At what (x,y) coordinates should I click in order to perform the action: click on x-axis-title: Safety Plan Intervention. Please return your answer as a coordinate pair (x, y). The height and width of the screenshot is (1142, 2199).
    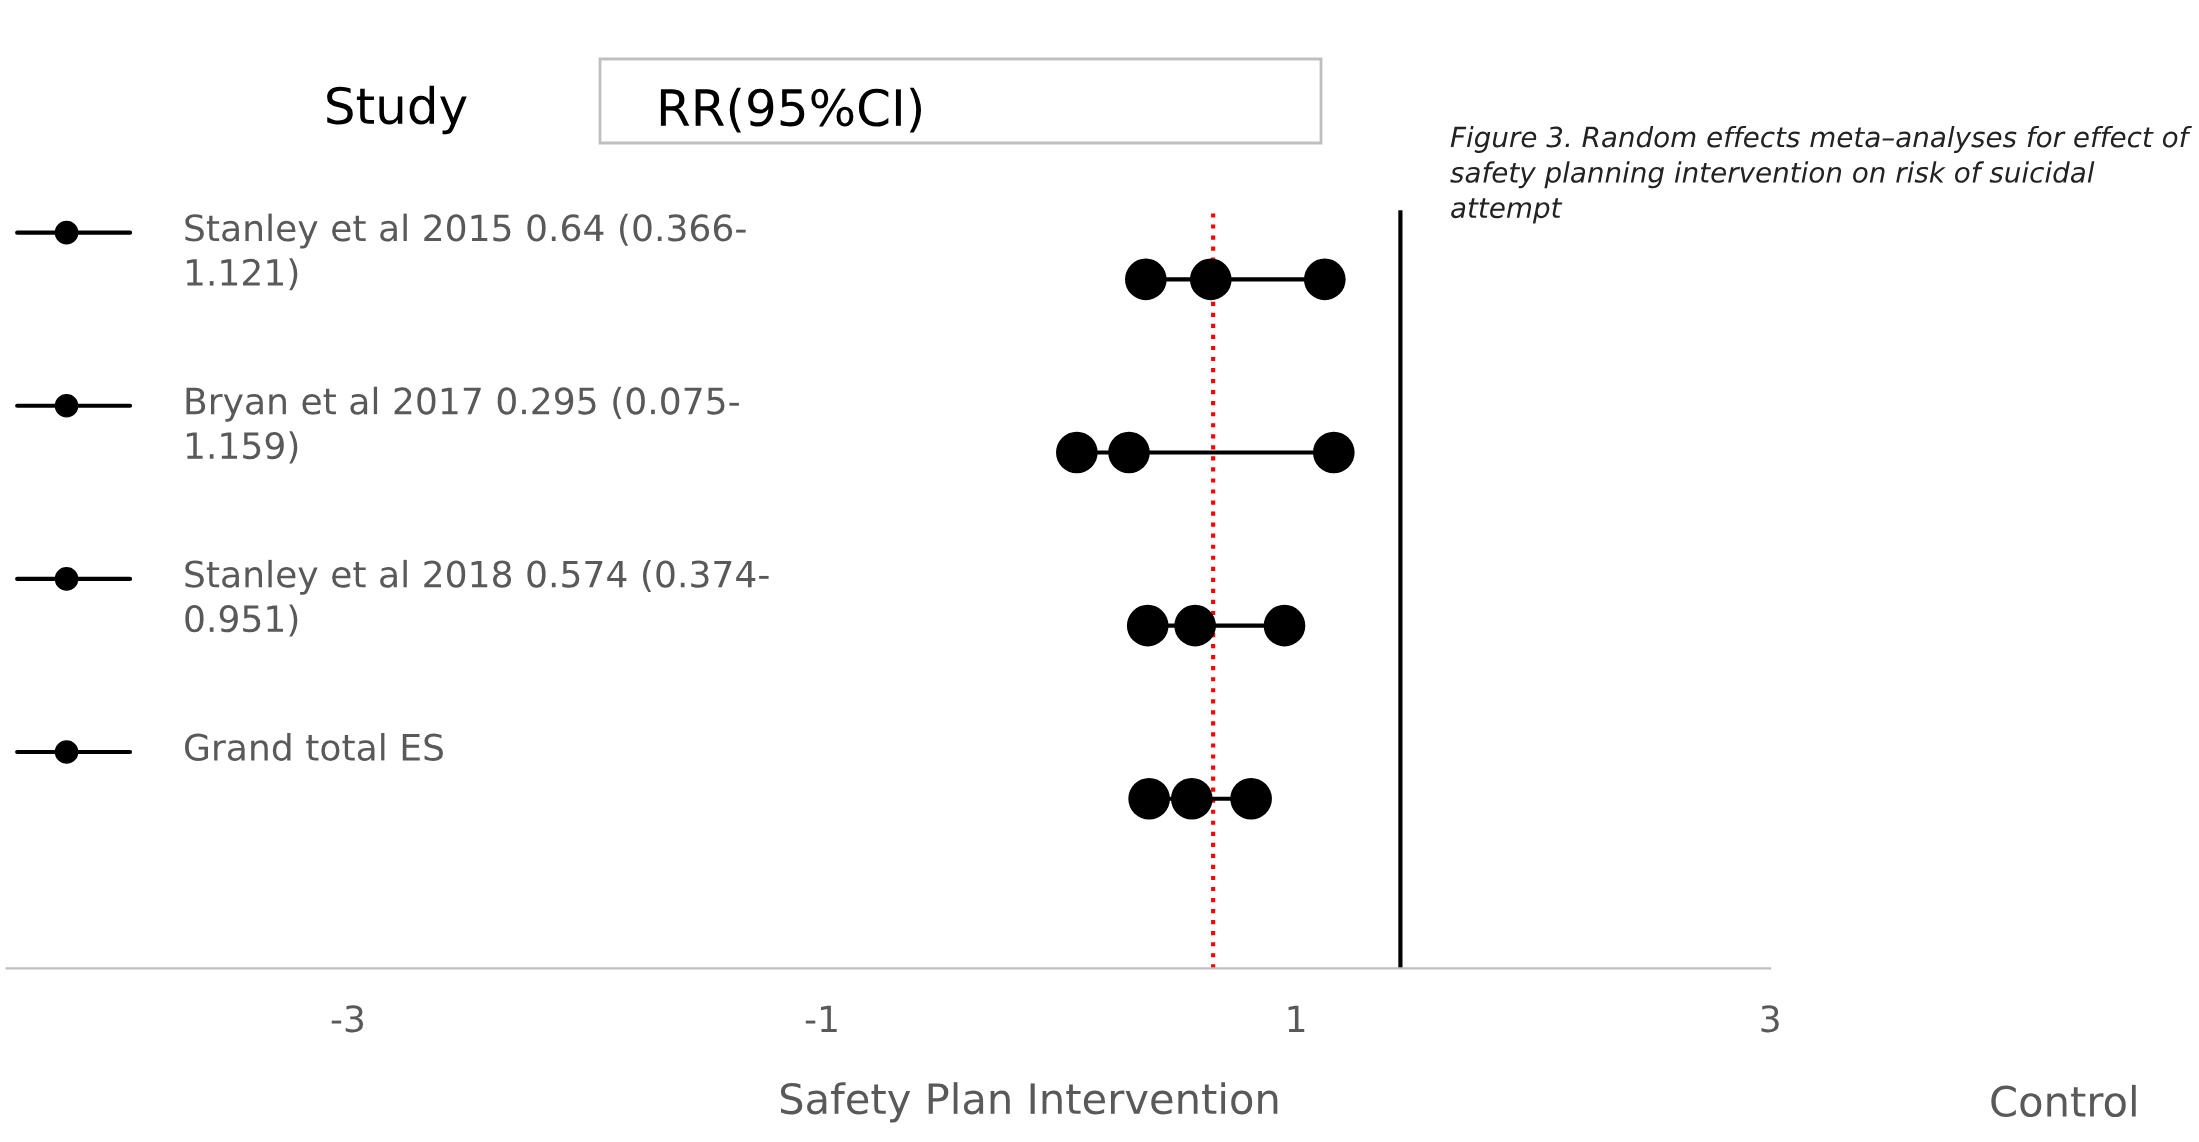
    Looking at the image, I should click on (1029, 1102).